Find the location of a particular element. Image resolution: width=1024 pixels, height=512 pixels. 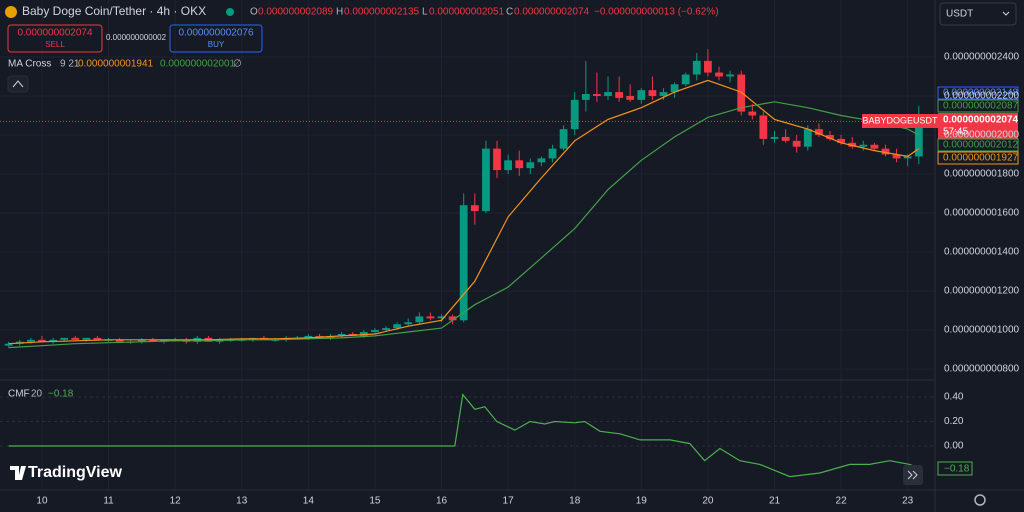

y-tick-label: 0.000000002200 is located at coordinates (982, 96).